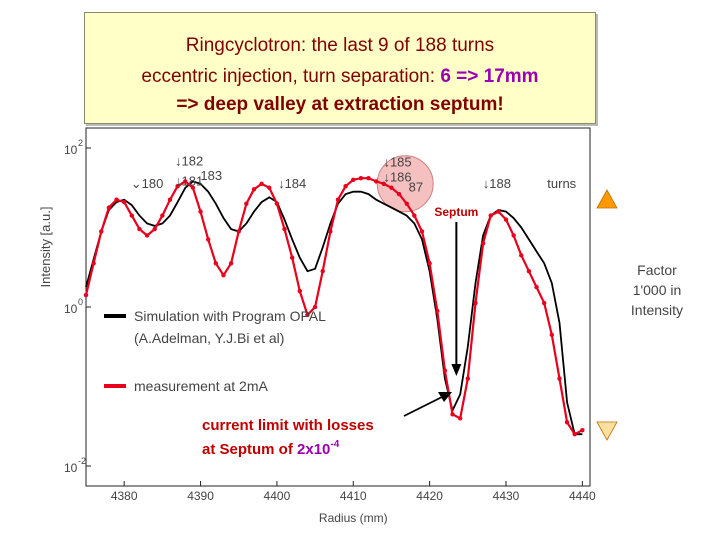  Describe the element at coordinates (657, 290) in the screenshot. I see `factor-note: Factor 1'000 in Intensity` at that location.